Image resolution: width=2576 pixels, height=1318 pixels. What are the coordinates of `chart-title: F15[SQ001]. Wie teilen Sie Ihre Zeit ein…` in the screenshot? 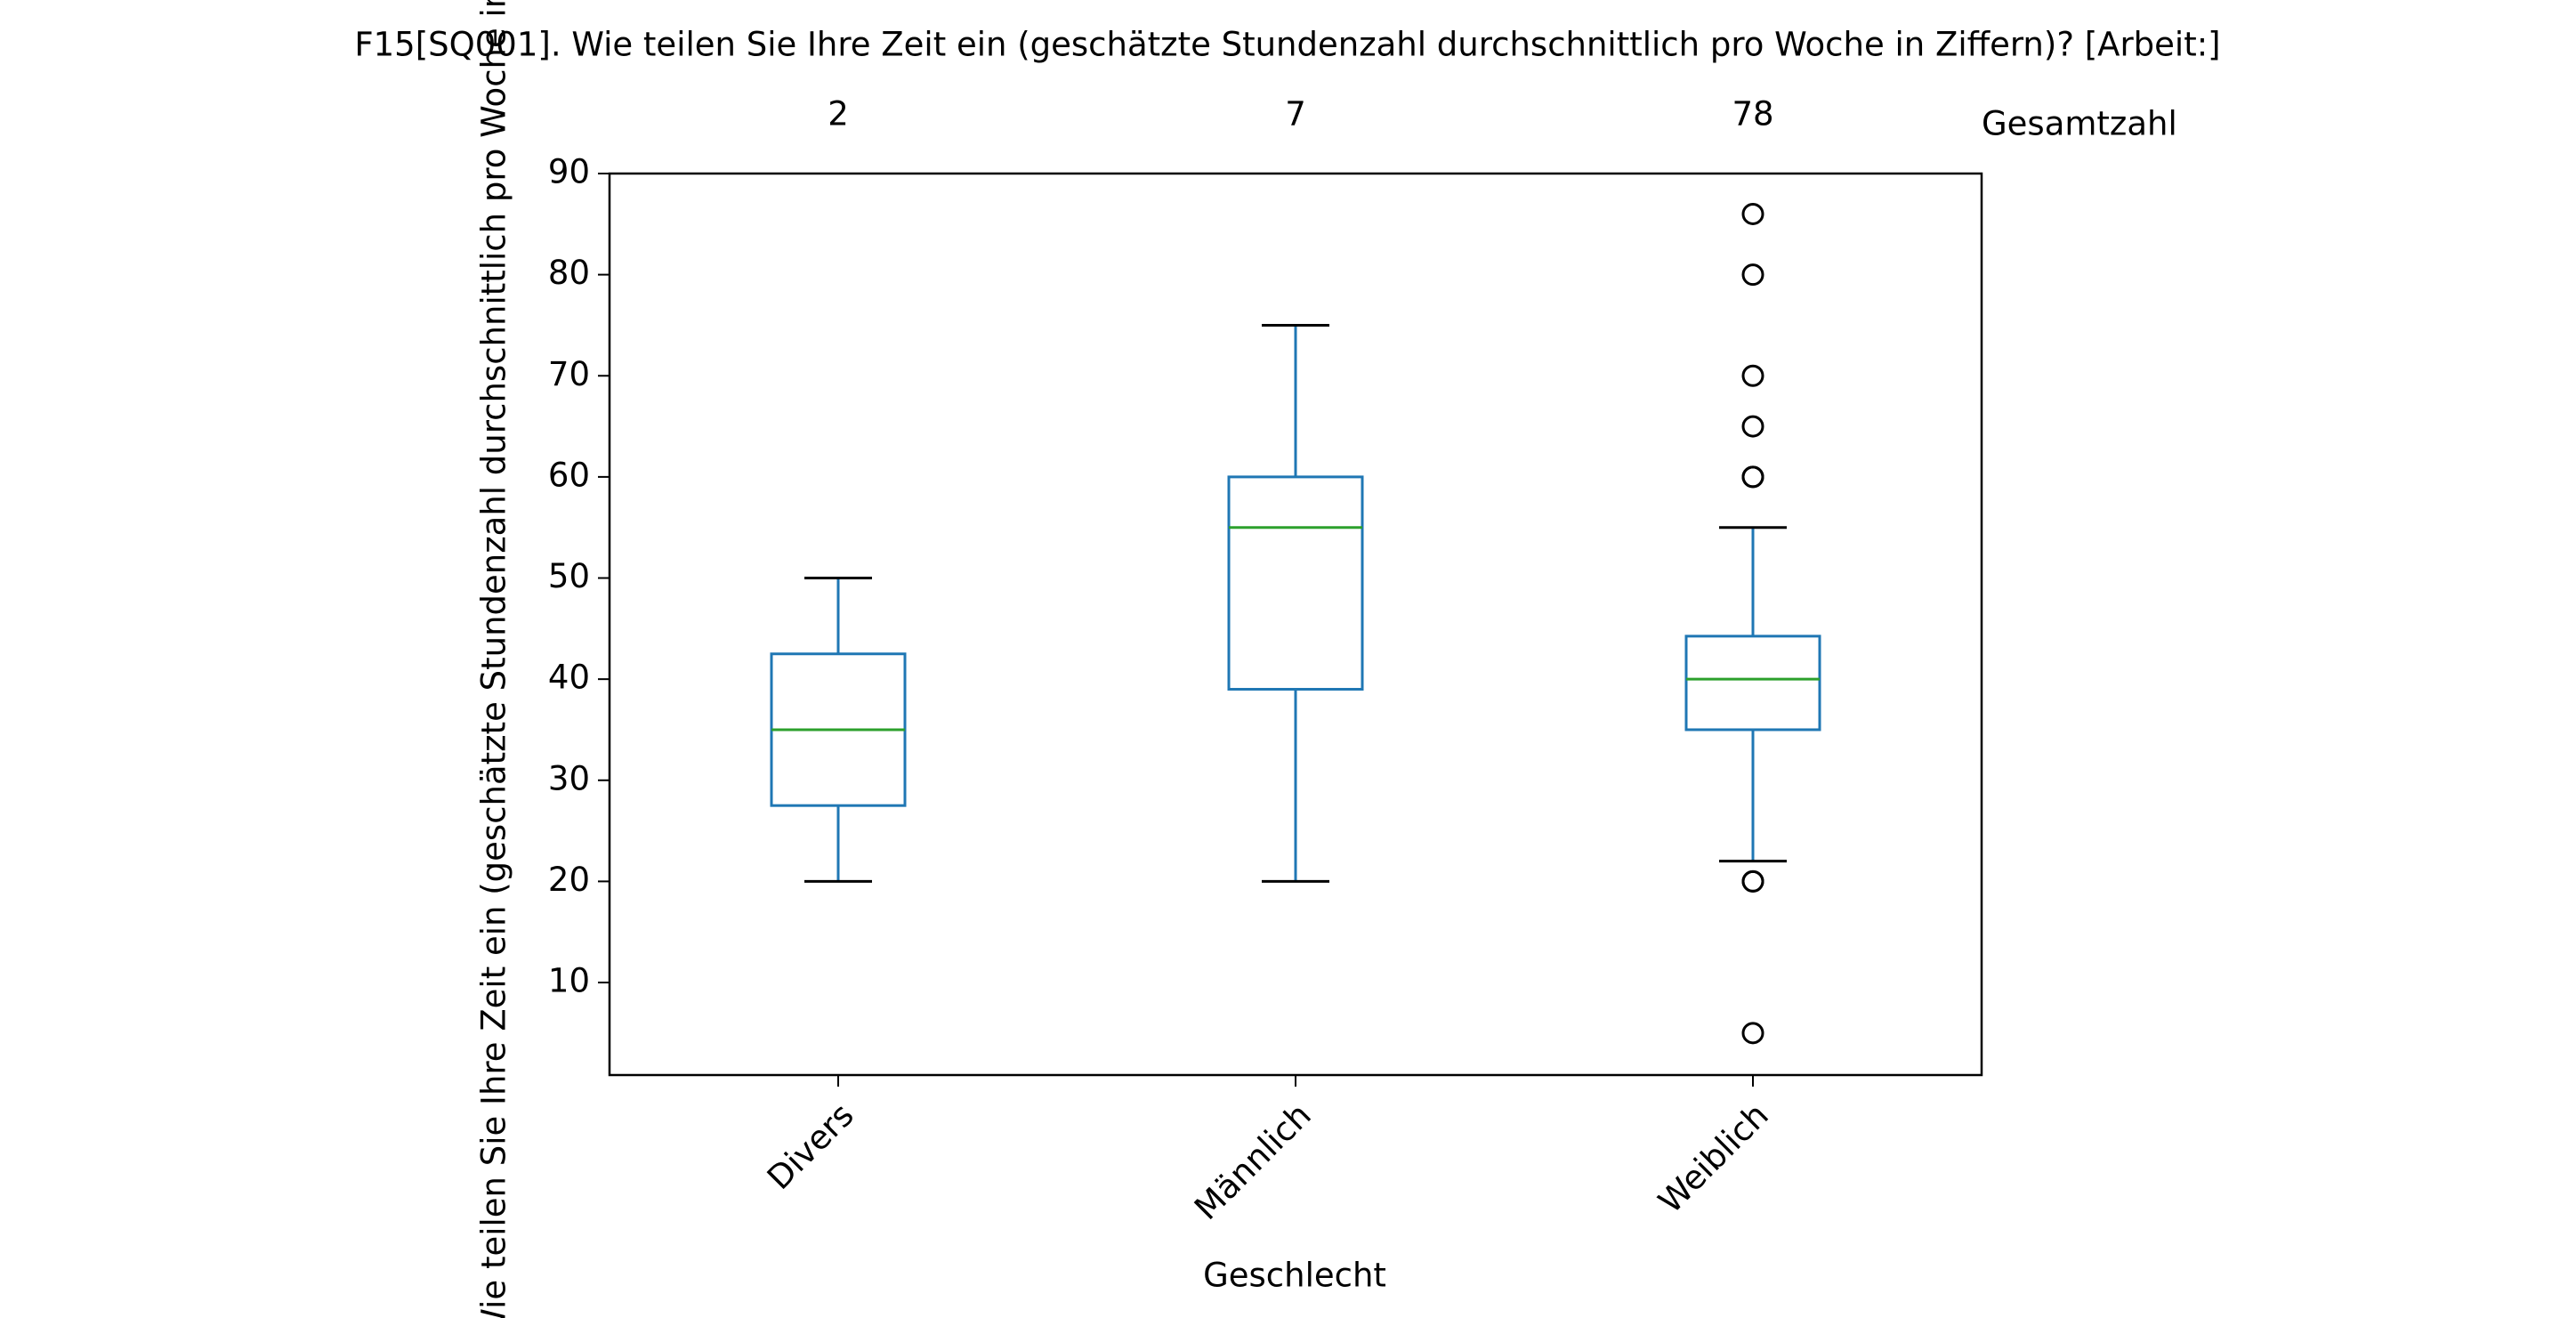 It's located at (1287, 45).